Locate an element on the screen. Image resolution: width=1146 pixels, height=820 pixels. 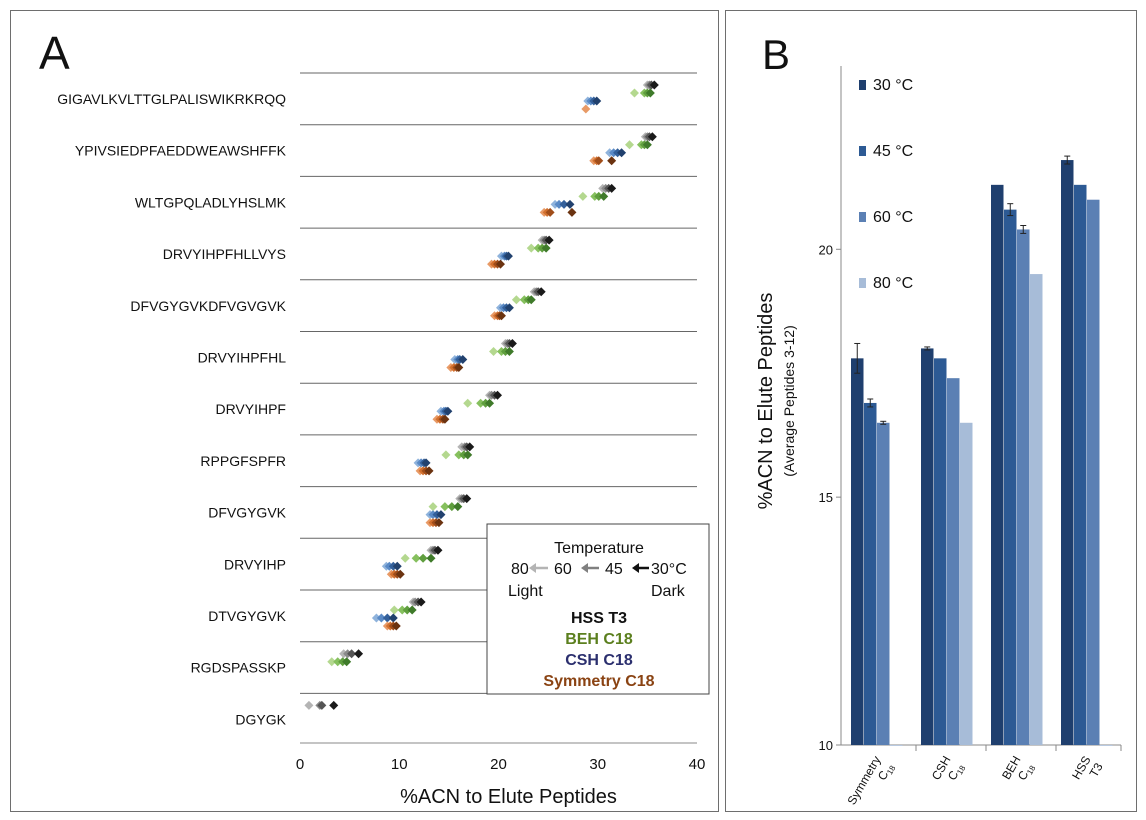
legend-label: 45 °C is located at coordinates (893, 151).